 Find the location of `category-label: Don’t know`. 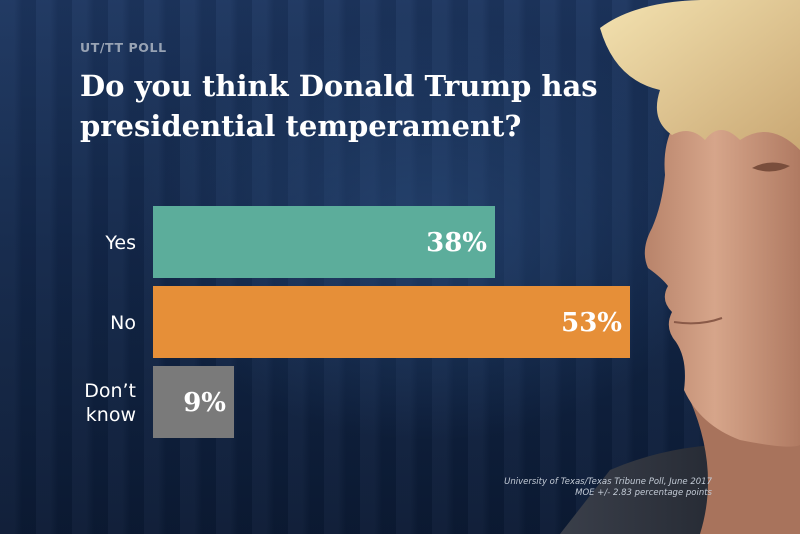

category-label: Don’t know is located at coordinates (110, 403).